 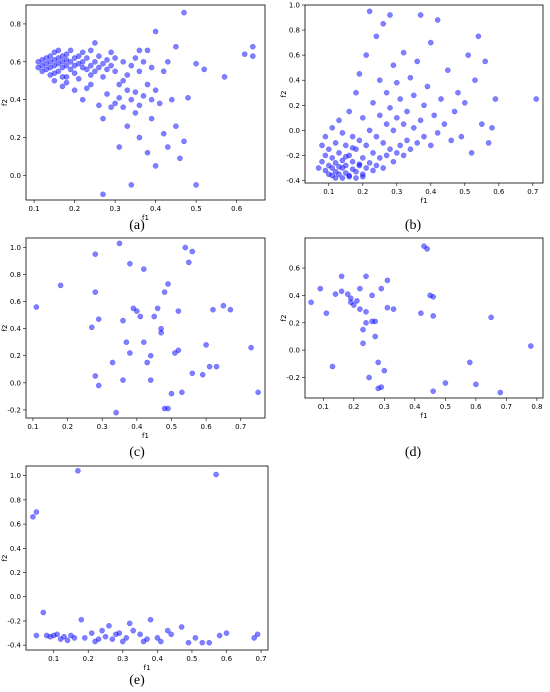 What do you see at coordinates (240, 427) in the screenshot?
I see `x-tick-label: 0.7` at bounding box center [240, 427].